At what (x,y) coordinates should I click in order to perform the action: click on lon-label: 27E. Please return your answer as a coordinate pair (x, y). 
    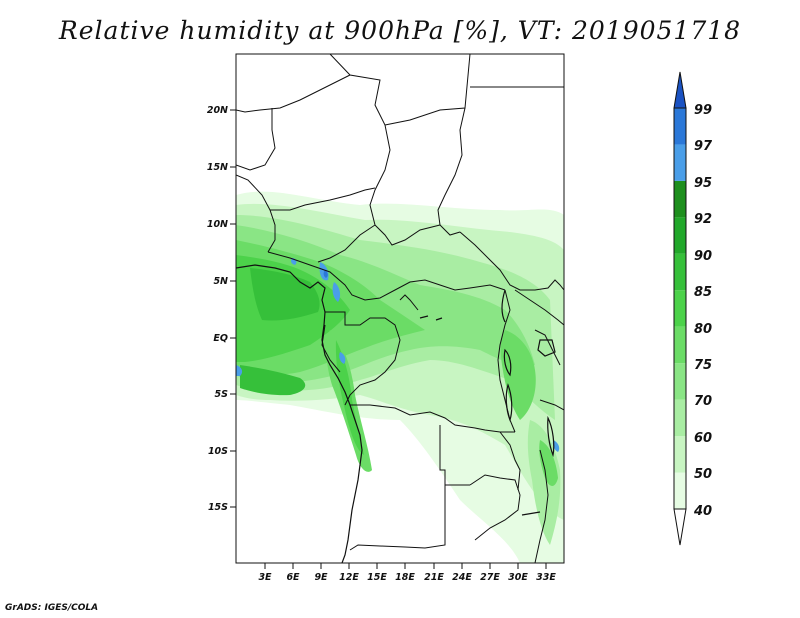
    Looking at the image, I should click on (490, 577).